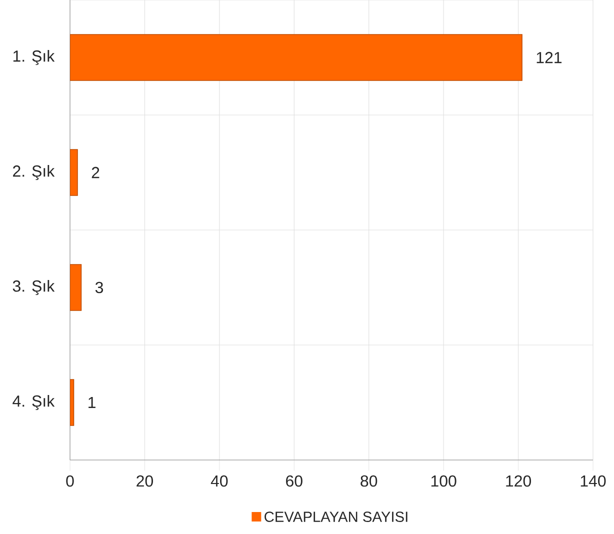 This screenshot has height=534, width=614. What do you see at coordinates (443, 481) in the screenshot?
I see `x-tick-label: 100` at bounding box center [443, 481].